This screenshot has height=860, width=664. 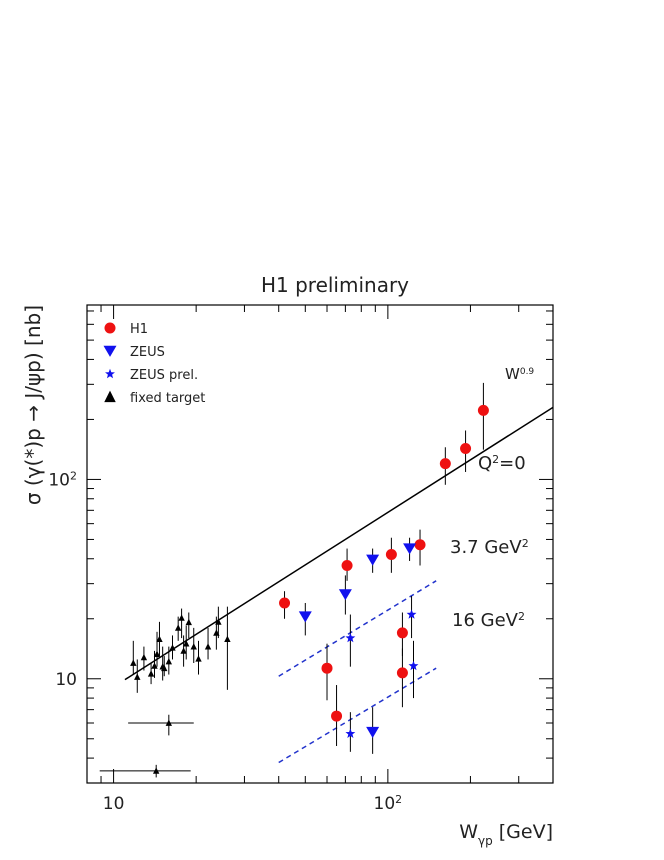 What do you see at coordinates (519, 374) in the screenshot?
I see `annotation-w-power: W0.9` at bounding box center [519, 374].